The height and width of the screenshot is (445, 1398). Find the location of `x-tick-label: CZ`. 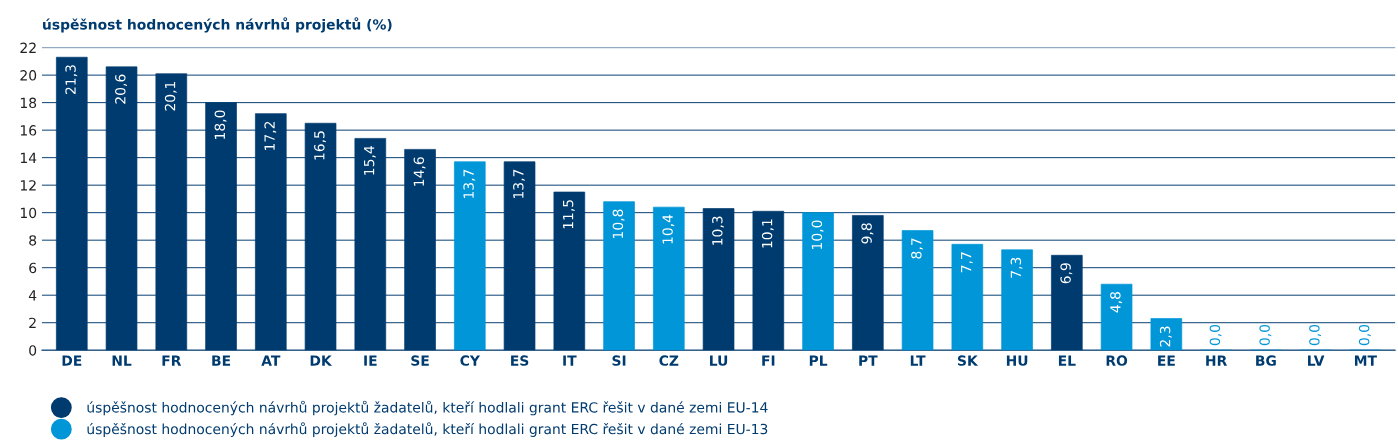

x-tick-label: CZ is located at coordinates (669, 360).